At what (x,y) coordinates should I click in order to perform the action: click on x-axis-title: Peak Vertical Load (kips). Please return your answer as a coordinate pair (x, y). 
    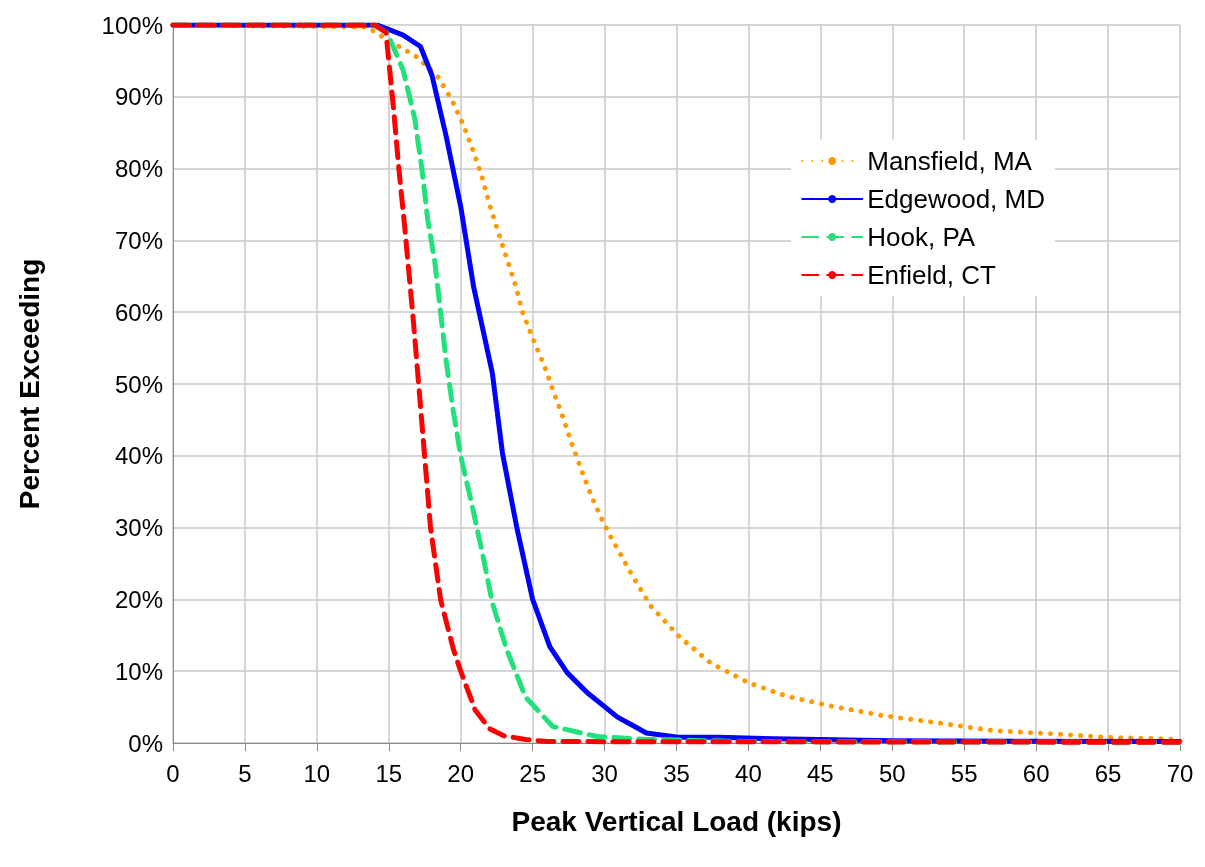
    Looking at the image, I should click on (676, 821).